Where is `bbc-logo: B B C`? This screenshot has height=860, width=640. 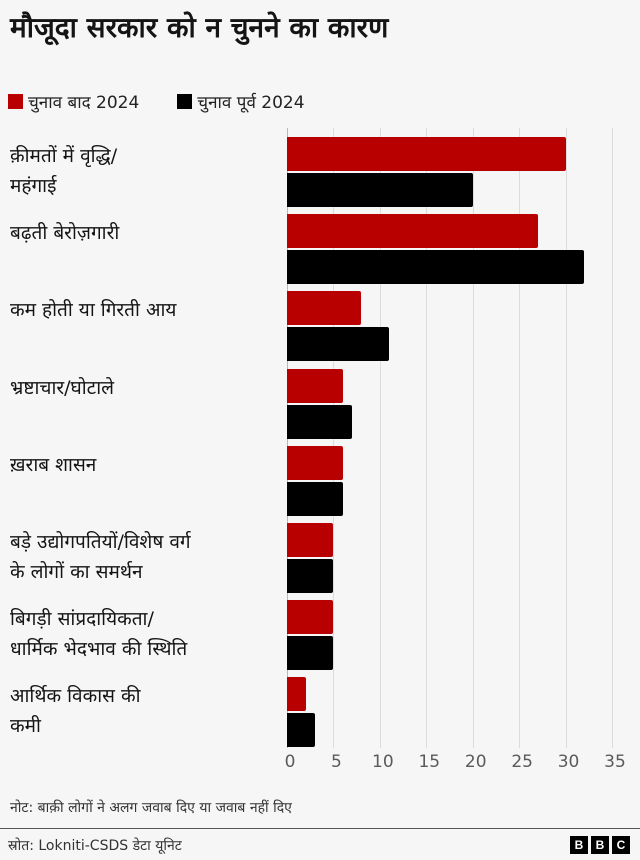 bbc-logo: B B C is located at coordinates (598, 845).